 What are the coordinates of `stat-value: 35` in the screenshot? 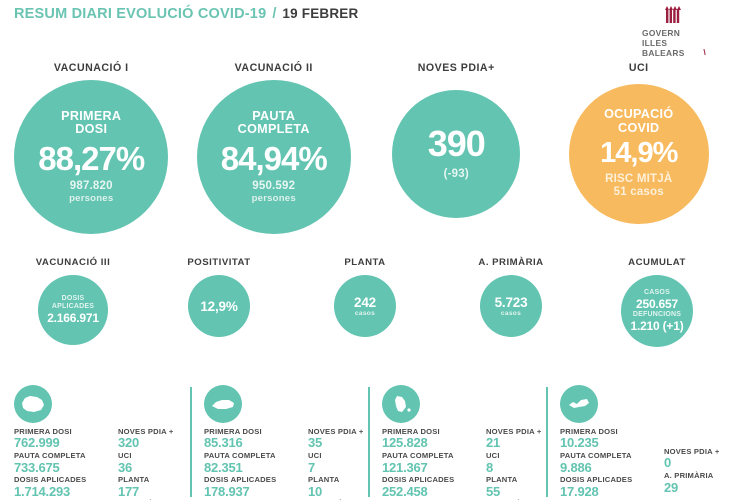 It's located at (315, 443).